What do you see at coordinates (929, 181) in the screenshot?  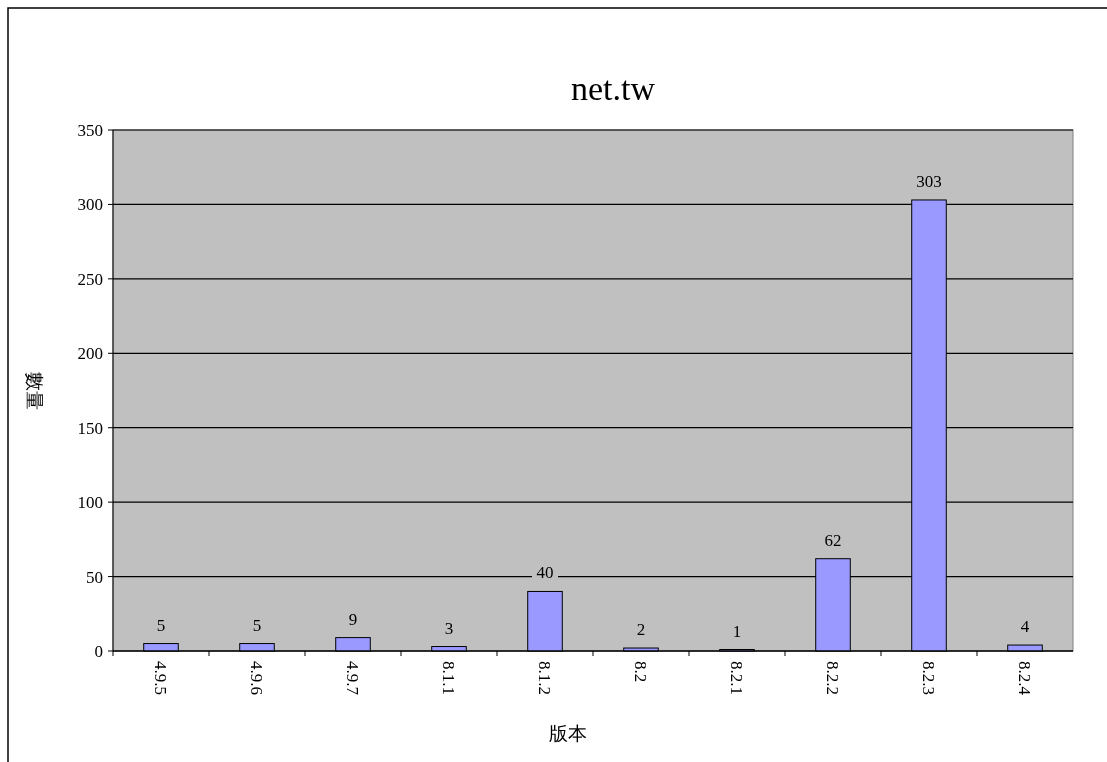 I see `data-label: 303` at bounding box center [929, 181].